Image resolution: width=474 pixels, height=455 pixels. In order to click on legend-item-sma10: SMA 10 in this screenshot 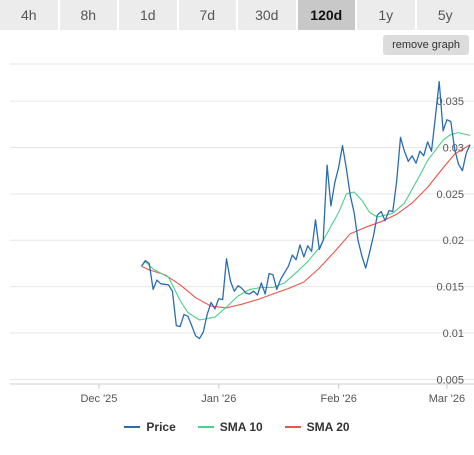, I will do `click(230, 427)`.